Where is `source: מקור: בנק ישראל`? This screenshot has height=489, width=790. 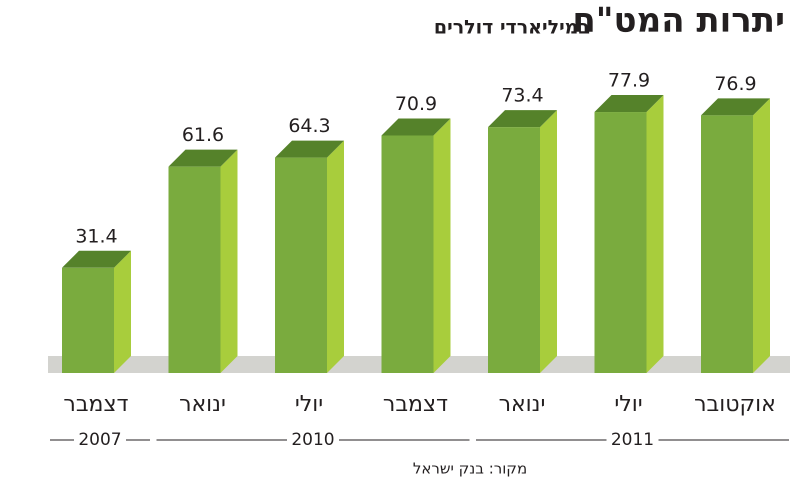 source: מקור: בנק ישראל is located at coordinates (470, 469).